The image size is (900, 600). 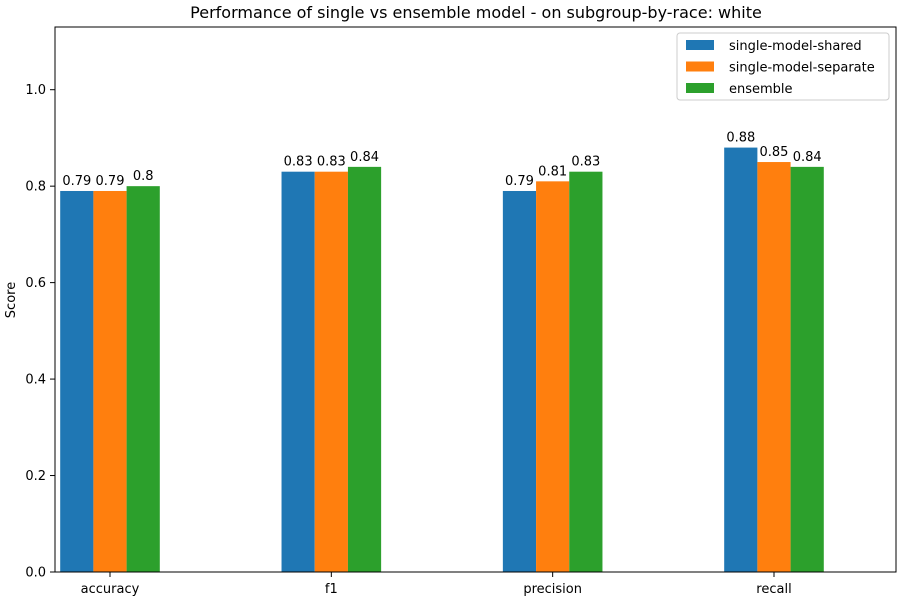 What do you see at coordinates (552, 589) in the screenshot?
I see `x-tick-label-precision: precision` at bounding box center [552, 589].